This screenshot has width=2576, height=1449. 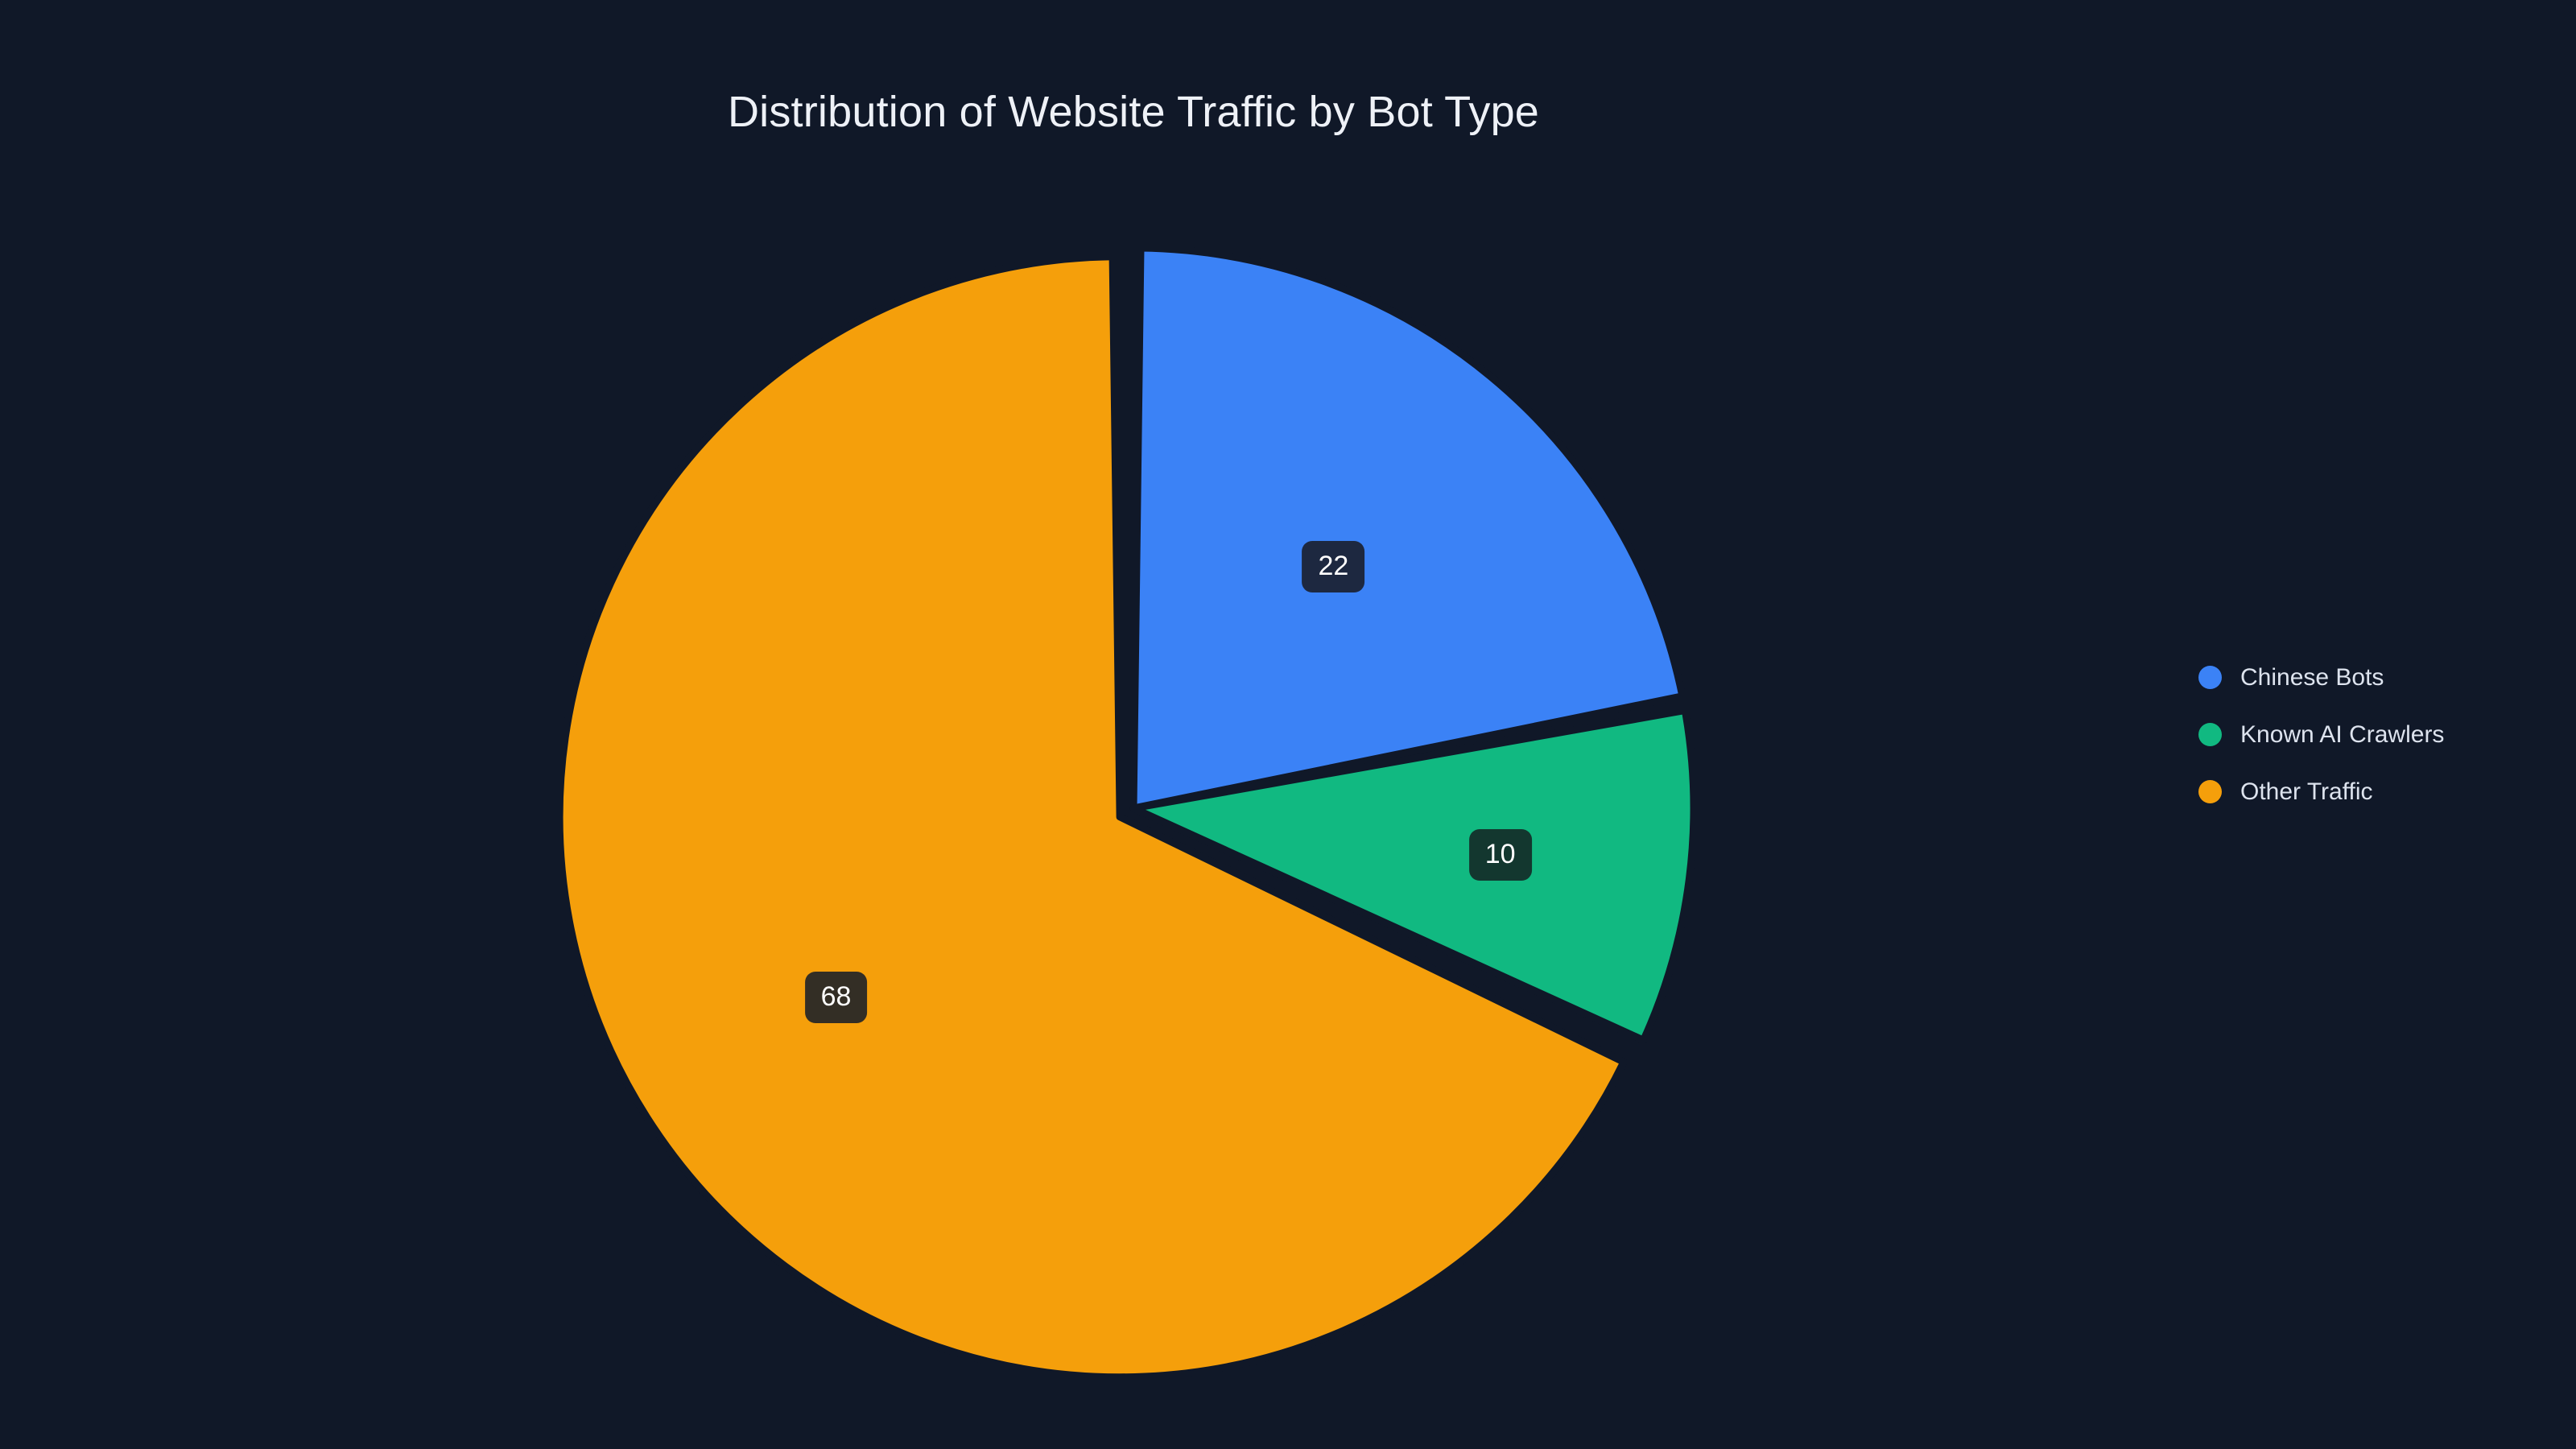 What do you see at coordinates (2342, 734) in the screenshot?
I see `legend-item-label: Known AI Crawlers` at bounding box center [2342, 734].